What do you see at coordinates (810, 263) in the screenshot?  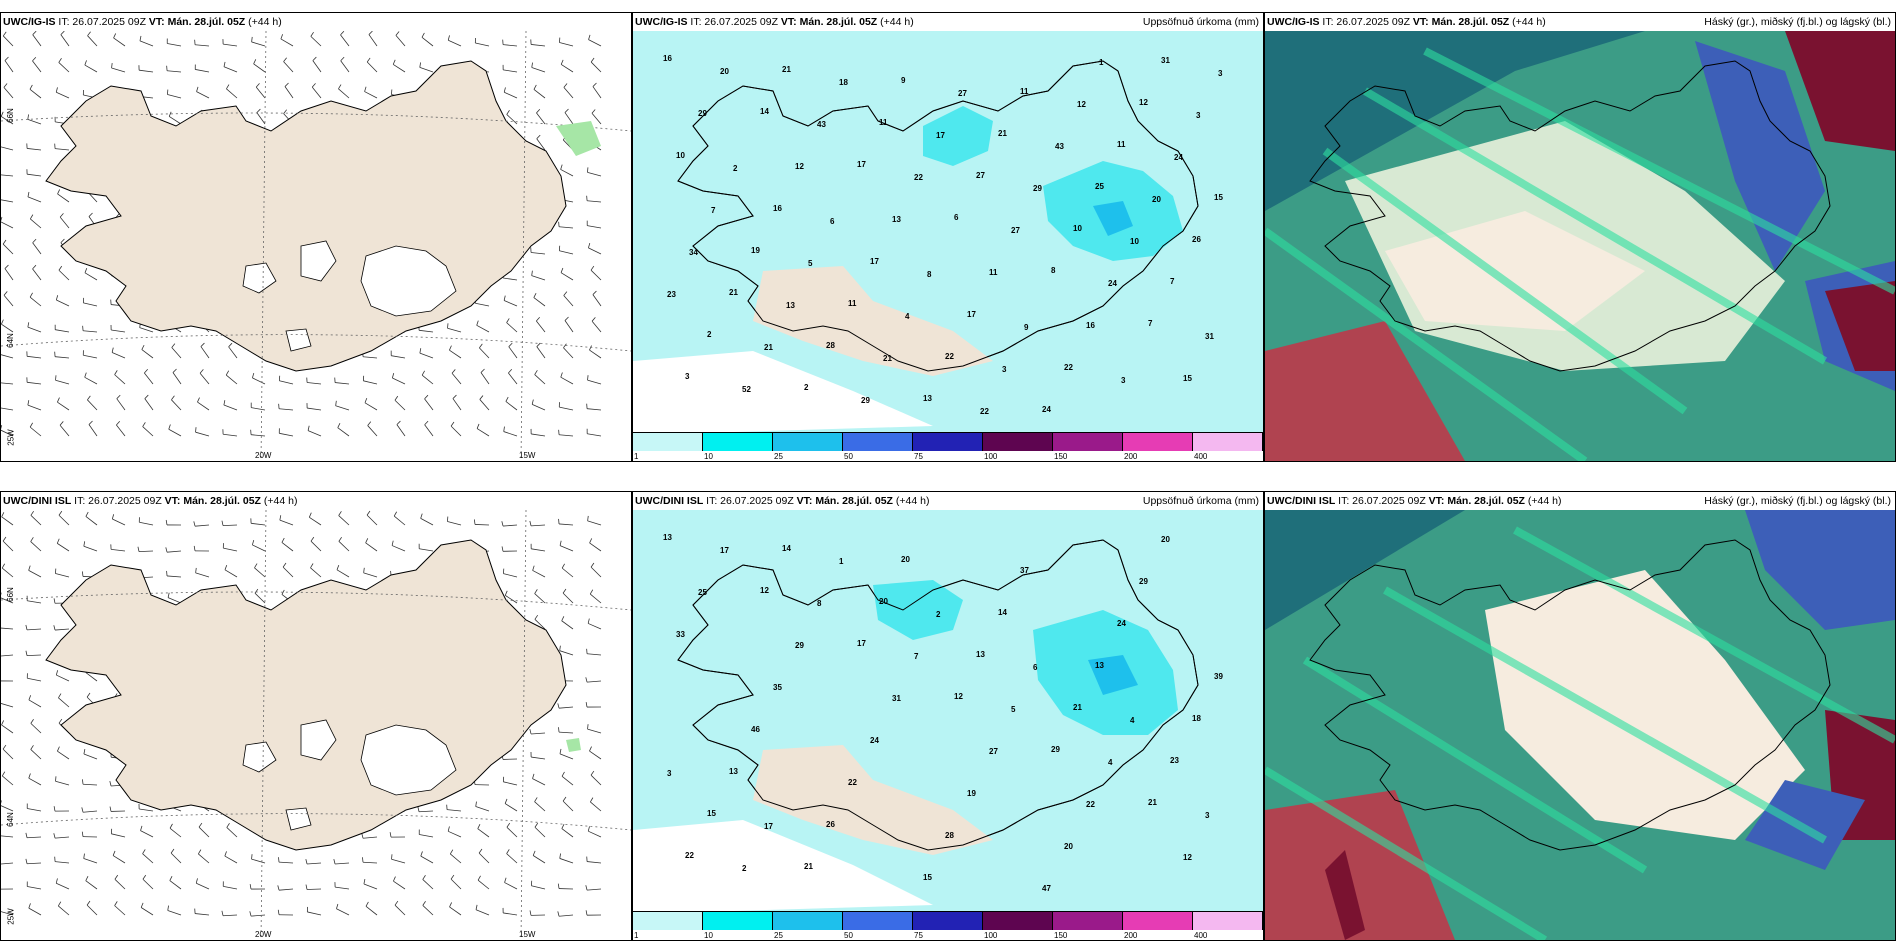 I see `precip-value-label: 5` at bounding box center [810, 263].